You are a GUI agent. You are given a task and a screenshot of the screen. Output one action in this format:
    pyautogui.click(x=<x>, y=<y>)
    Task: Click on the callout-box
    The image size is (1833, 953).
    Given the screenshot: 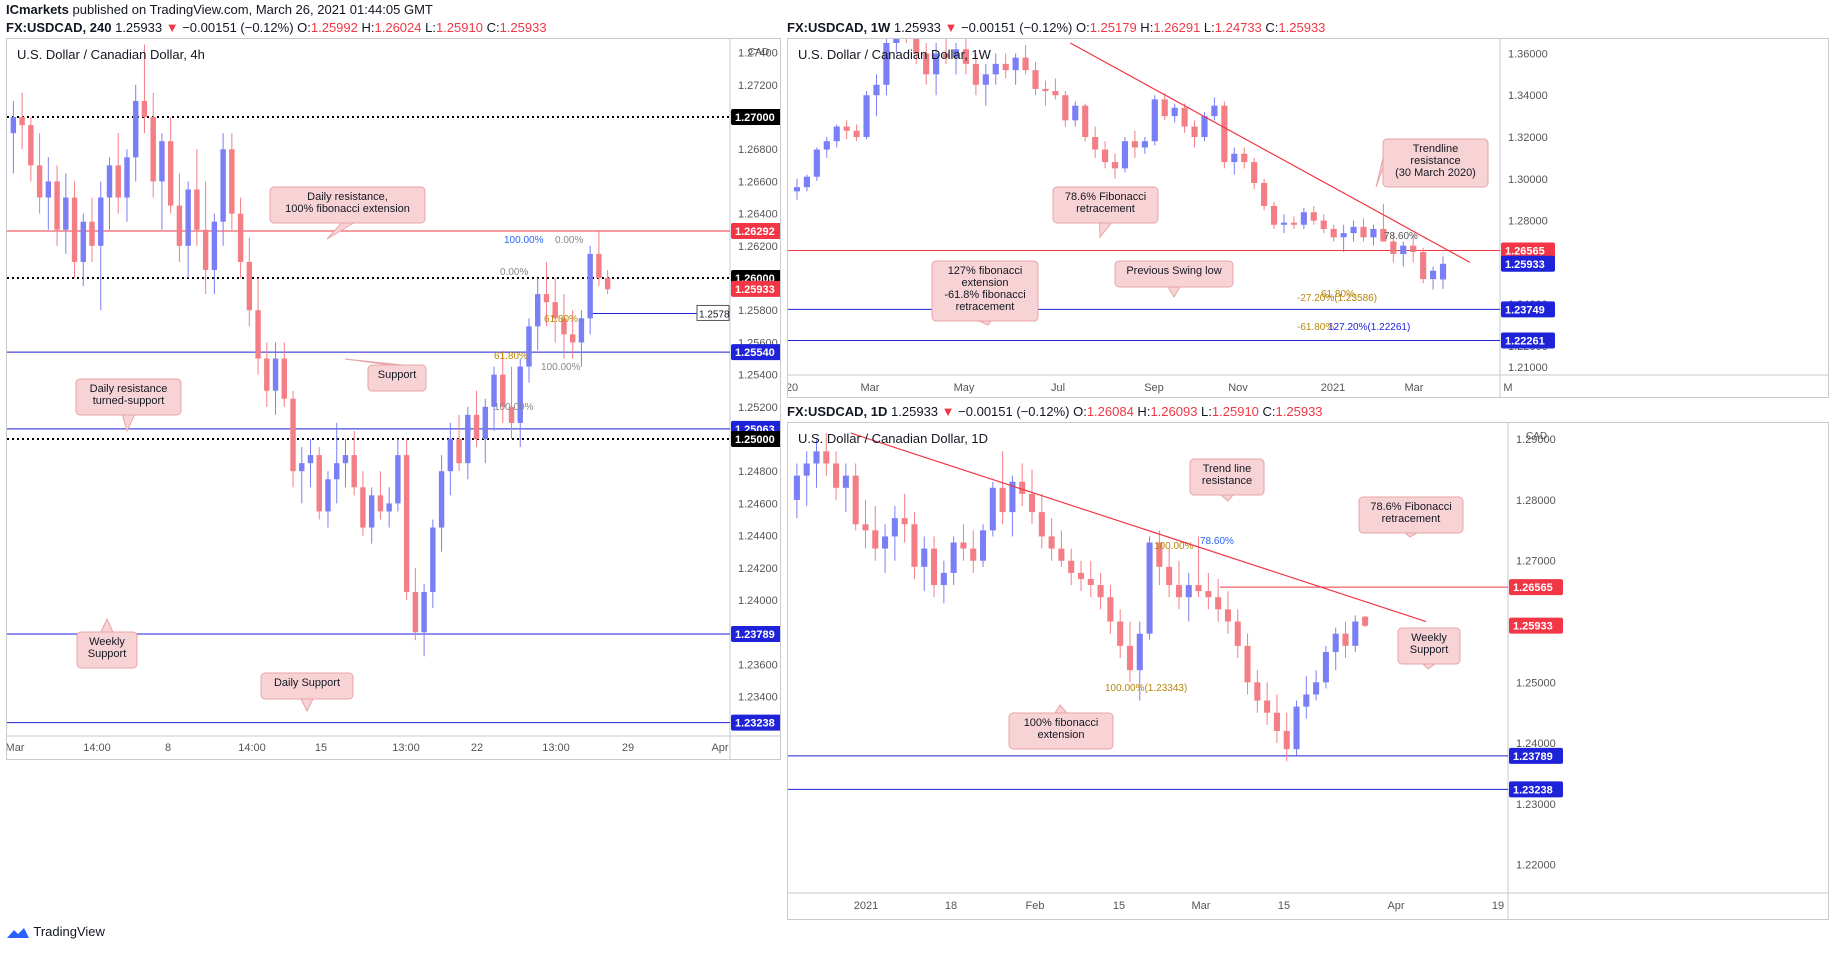 What is the action you would take?
    pyautogui.click(x=1429, y=646)
    